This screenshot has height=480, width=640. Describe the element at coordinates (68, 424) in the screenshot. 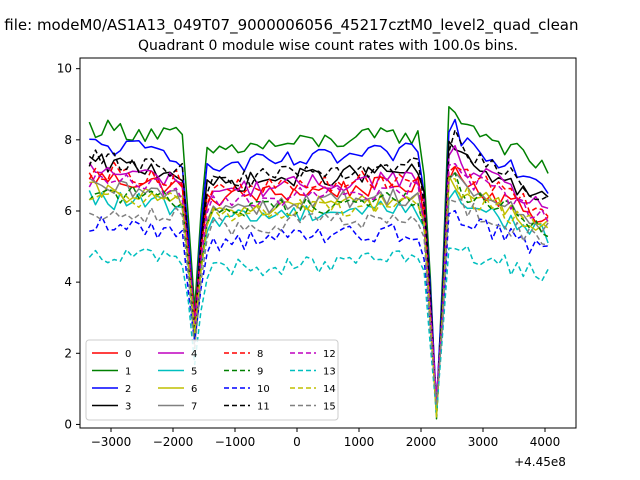

I see `y-tick-label: 0` at that location.